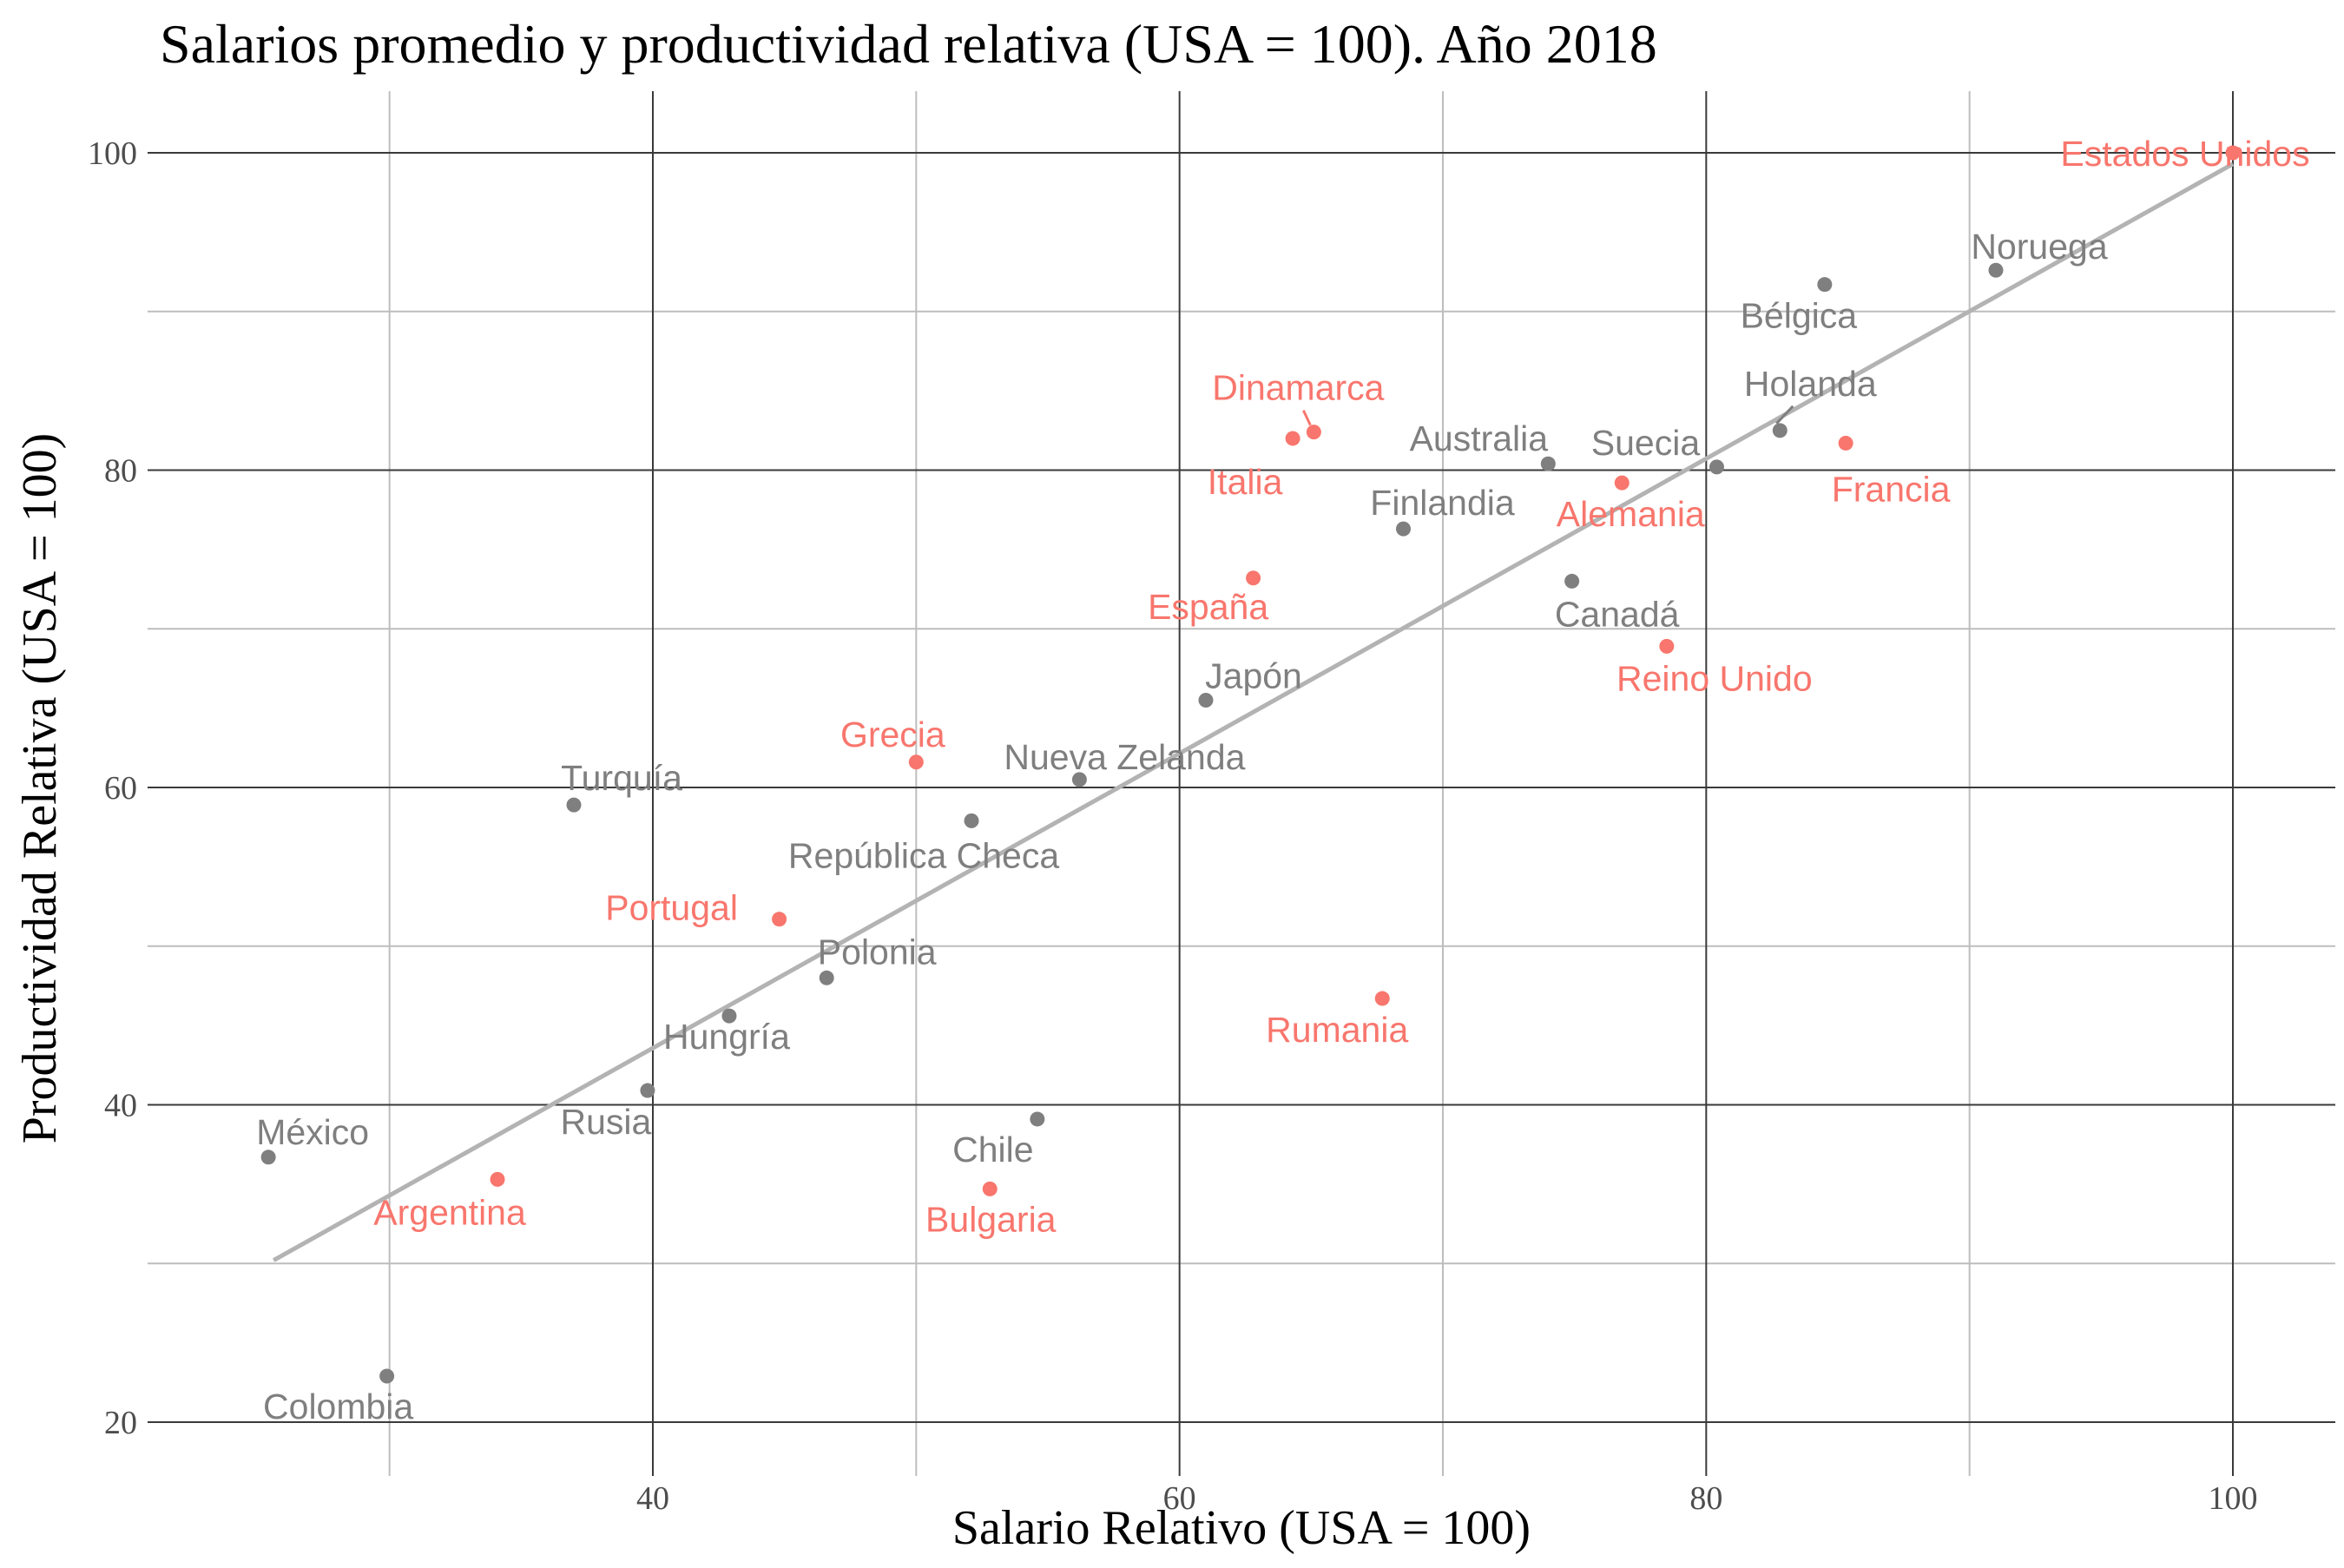 Image resolution: width=2344 pixels, height=1568 pixels. What do you see at coordinates (2184, 154) in the screenshot?
I see `point-label: Estados Unidos` at bounding box center [2184, 154].